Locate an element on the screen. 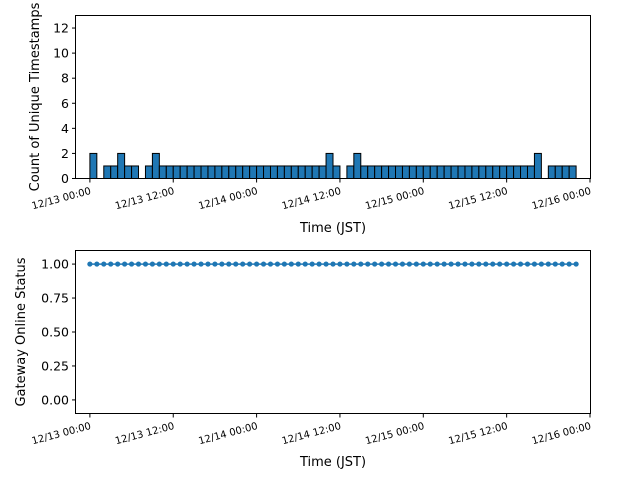 The width and height of the screenshot is (640, 480). y-tick-label: 0.50 is located at coordinates (55, 332).